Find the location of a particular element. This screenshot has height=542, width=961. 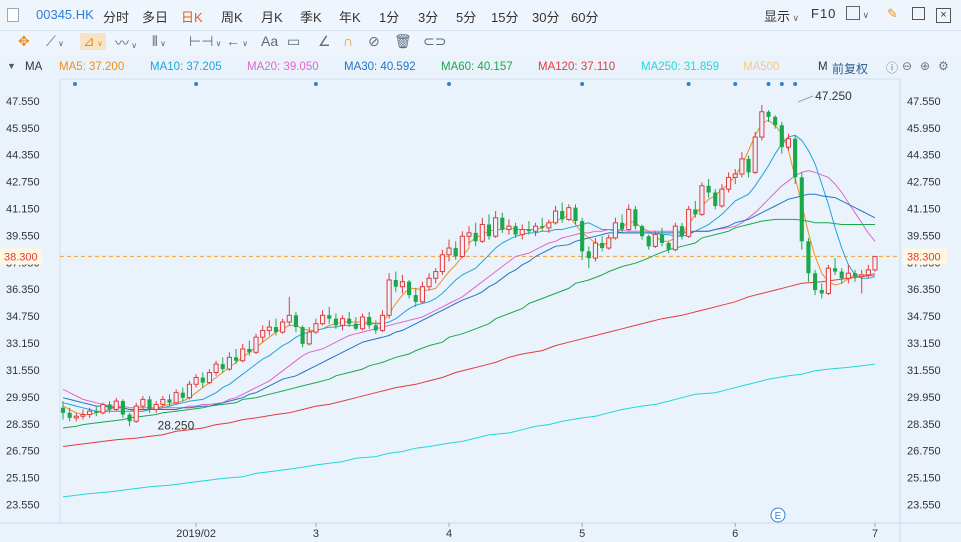

maximize-icon is located at coordinates (918, 13).